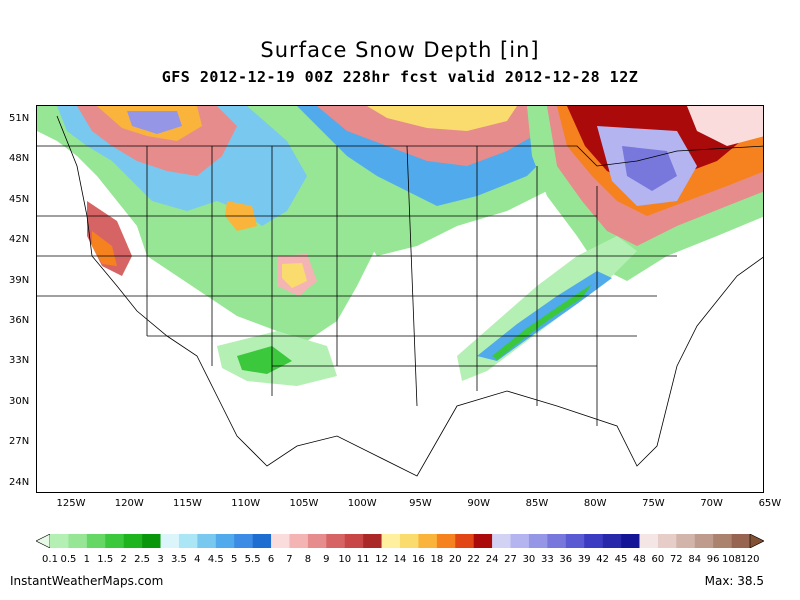 The width and height of the screenshot is (800, 600). I want to click on longitude-label: 95W, so click(420, 503).